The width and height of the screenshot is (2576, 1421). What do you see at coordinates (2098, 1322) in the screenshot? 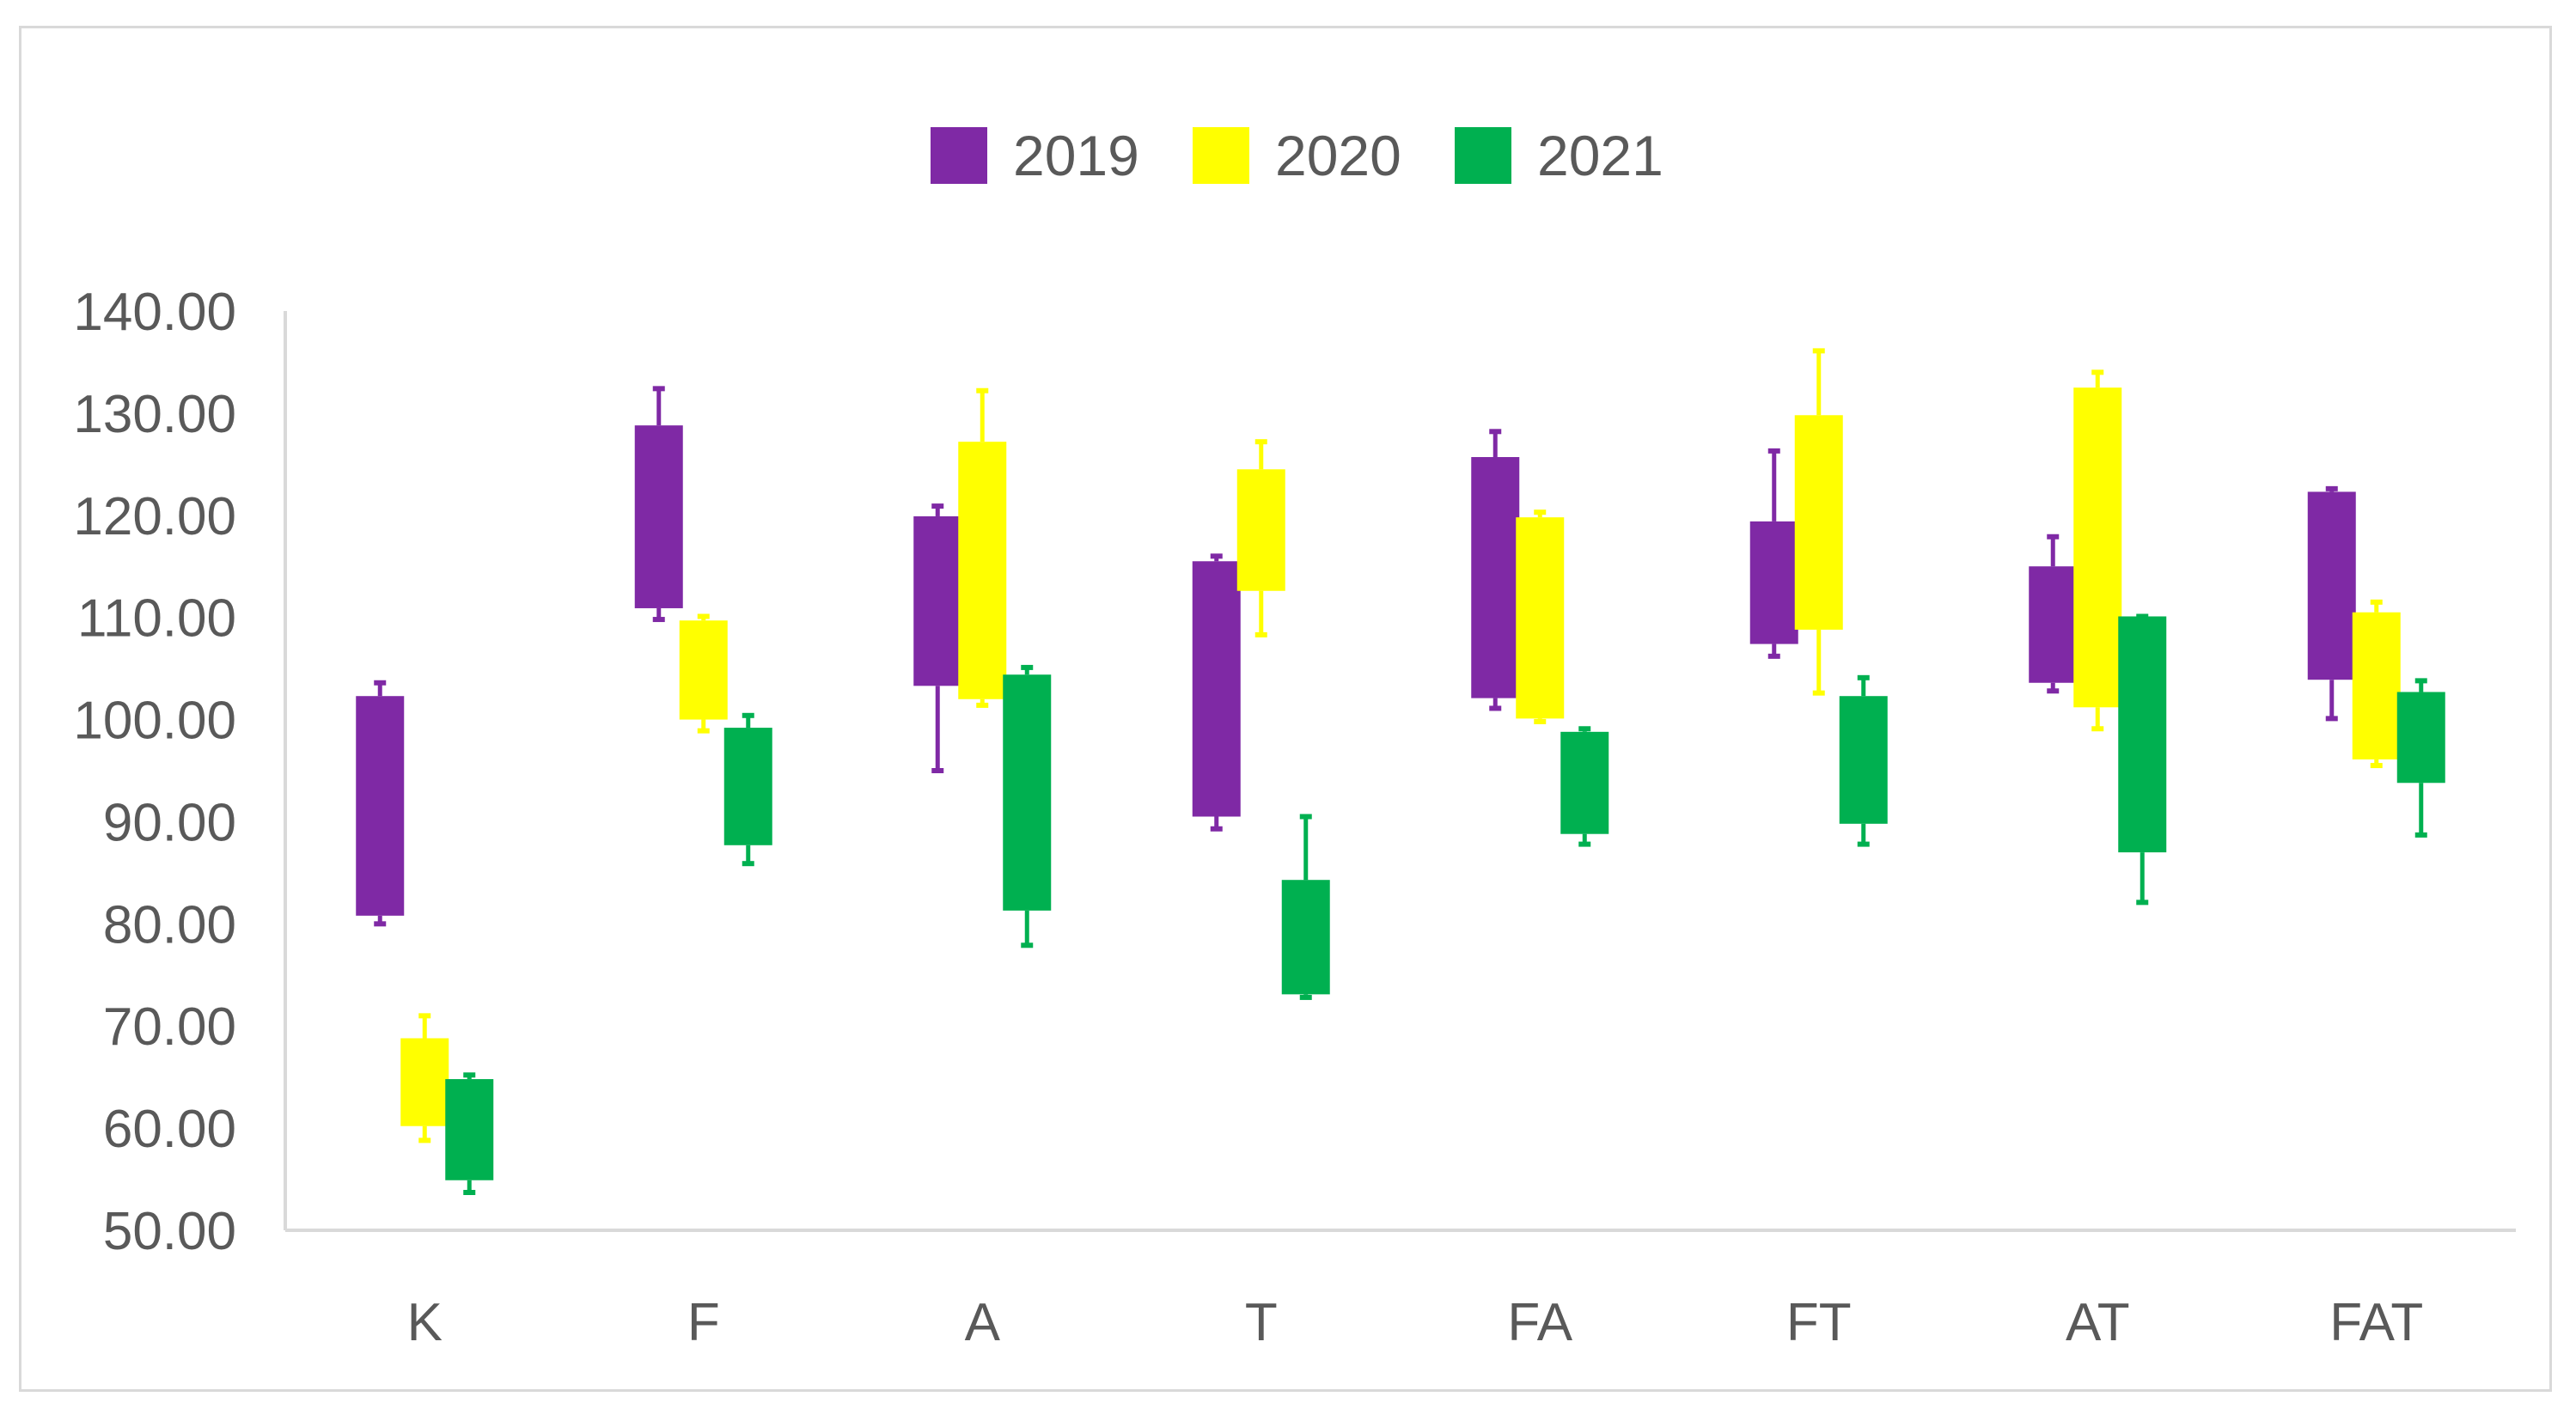
I see `x-tick-label: AT` at bounding box center [2098, 1322].